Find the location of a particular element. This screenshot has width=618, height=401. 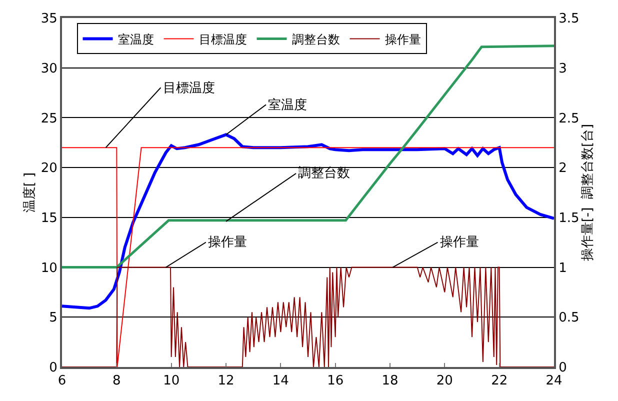

y-axis-title: 温度[ ] is located at coordinates (29, 192).